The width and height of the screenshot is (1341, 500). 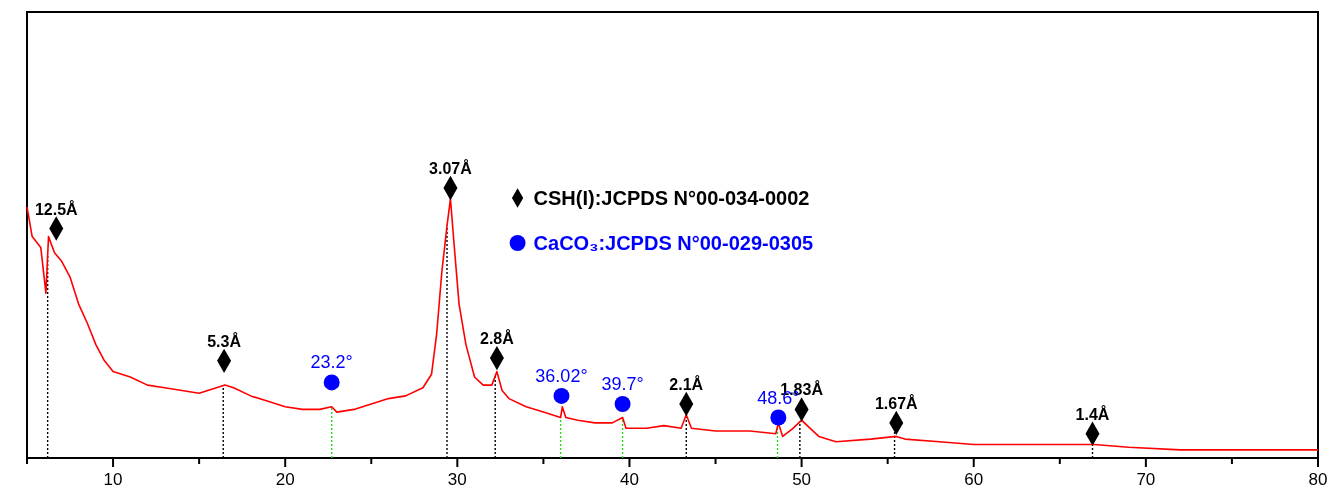 I want to click on annotation: 36.02°, so click(x=561, y=375).